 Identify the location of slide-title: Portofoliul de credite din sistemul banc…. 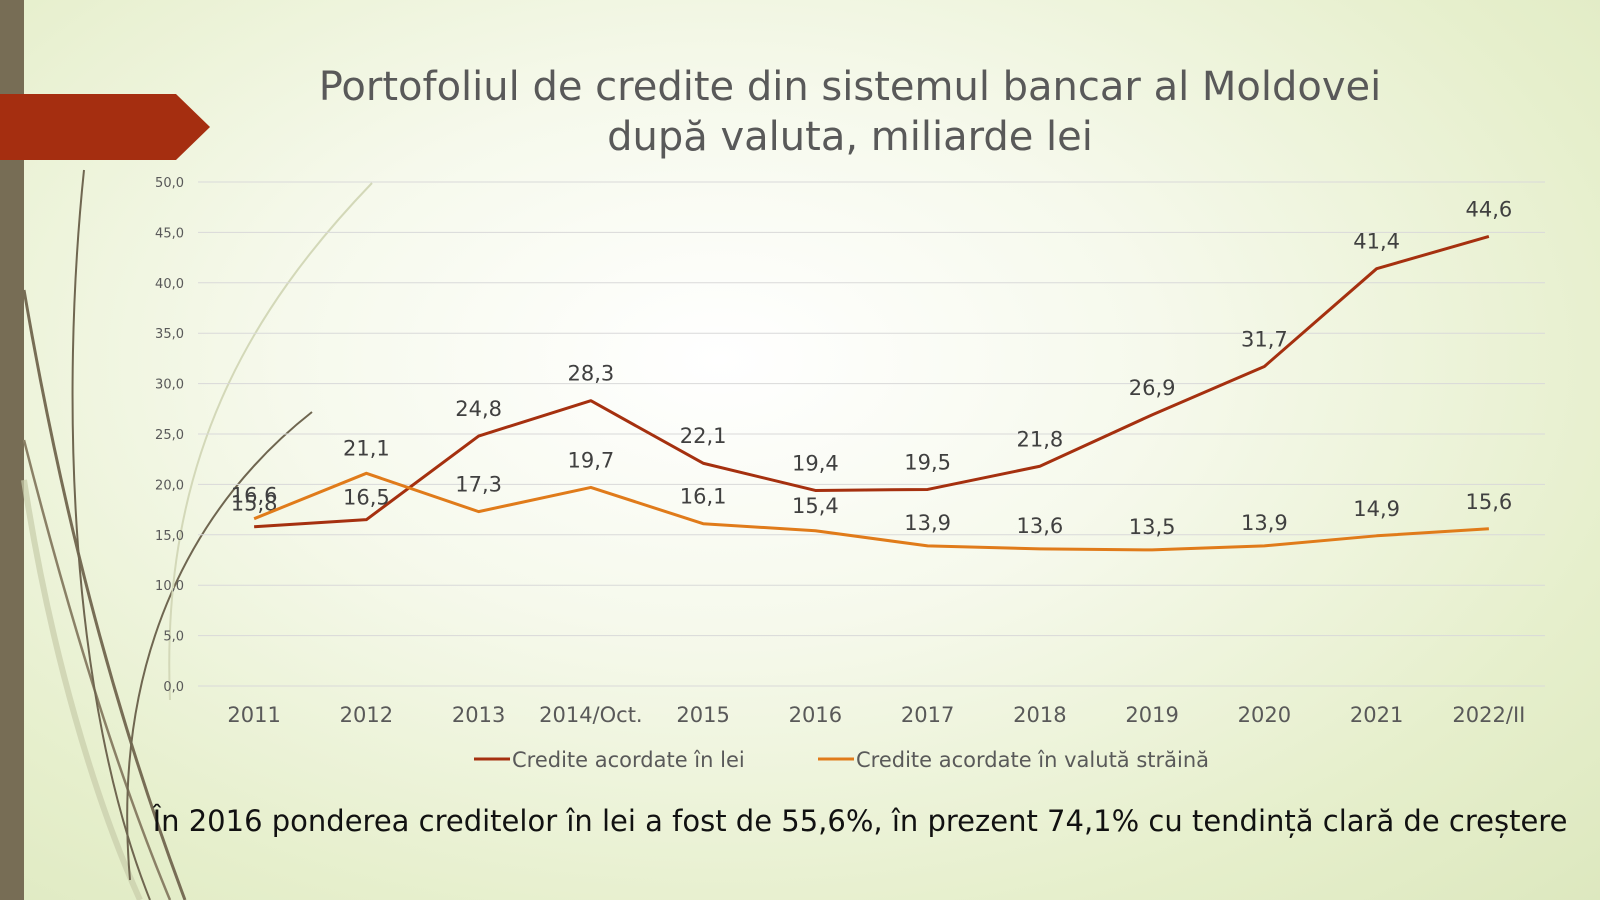
(850, 112).